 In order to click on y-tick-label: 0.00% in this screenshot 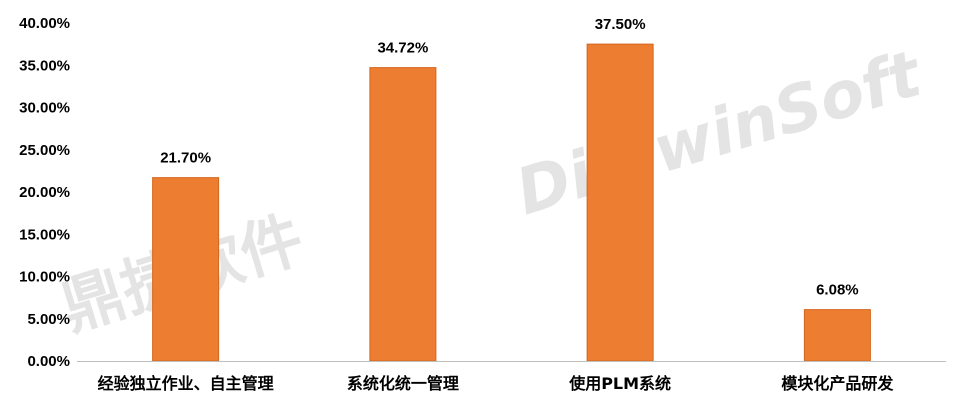, I will do `click(48, 361)`.